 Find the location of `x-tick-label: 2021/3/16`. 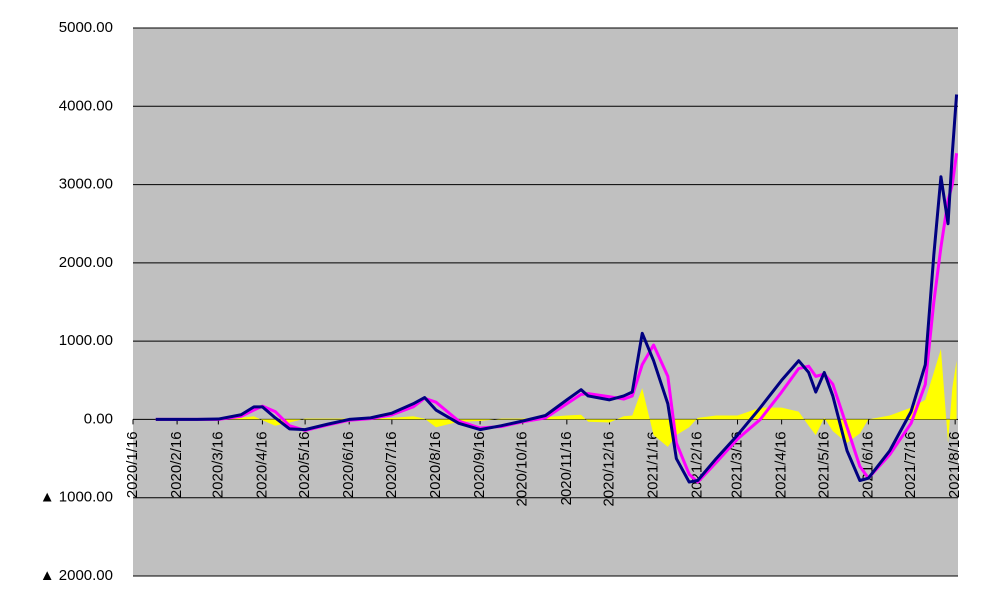

x-tick-label: 2021/3/16 is located at coordinates (736, 464).